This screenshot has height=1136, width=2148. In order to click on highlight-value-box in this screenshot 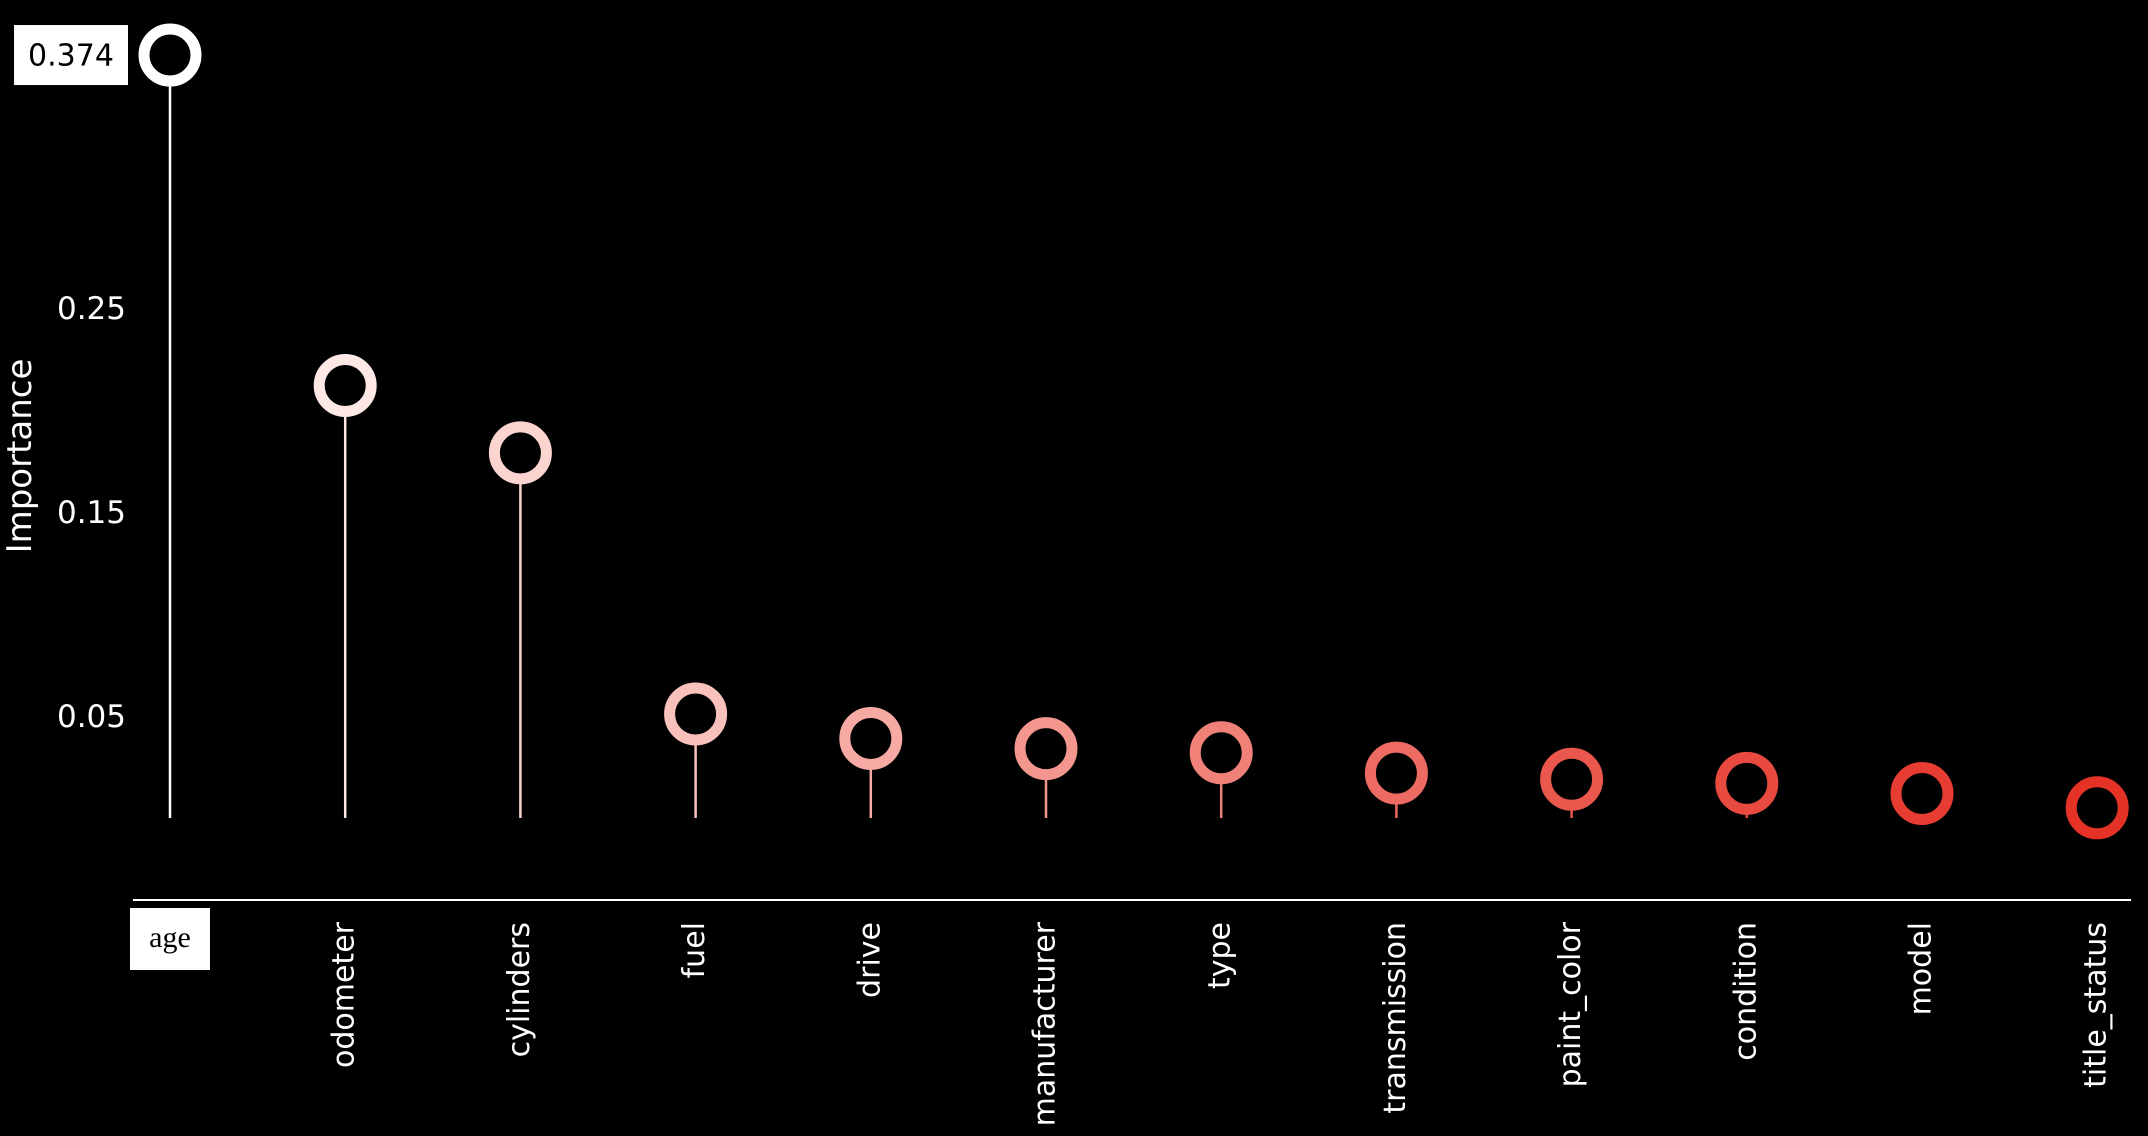, I will do `click(71, 55)`.